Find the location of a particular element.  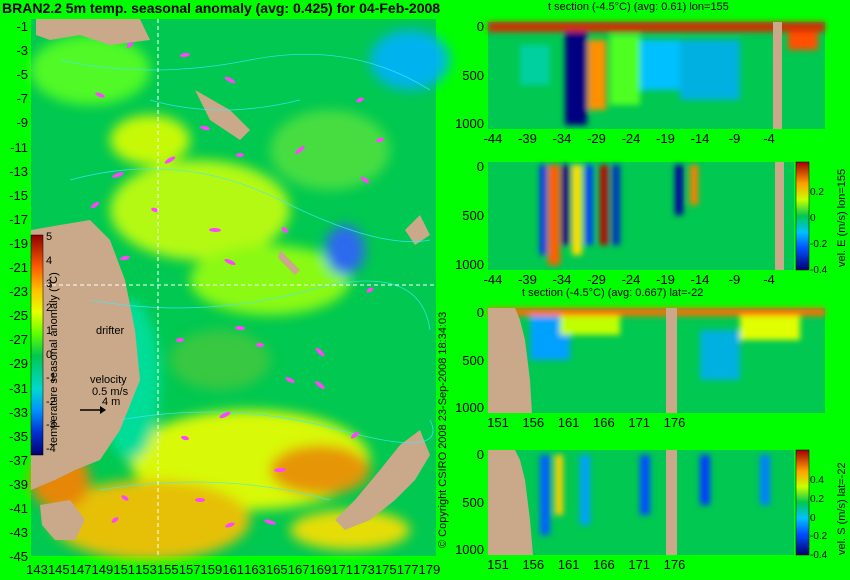

colorbar-tick: -2 is located at coordinates (51, 401).